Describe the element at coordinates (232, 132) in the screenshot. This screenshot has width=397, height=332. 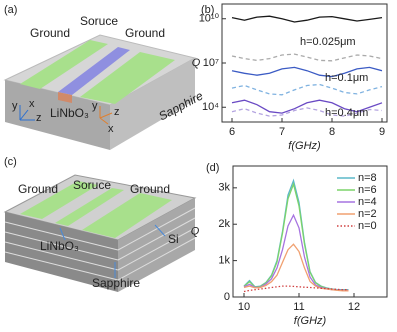
I see `x-tick-label: 6` at that location.